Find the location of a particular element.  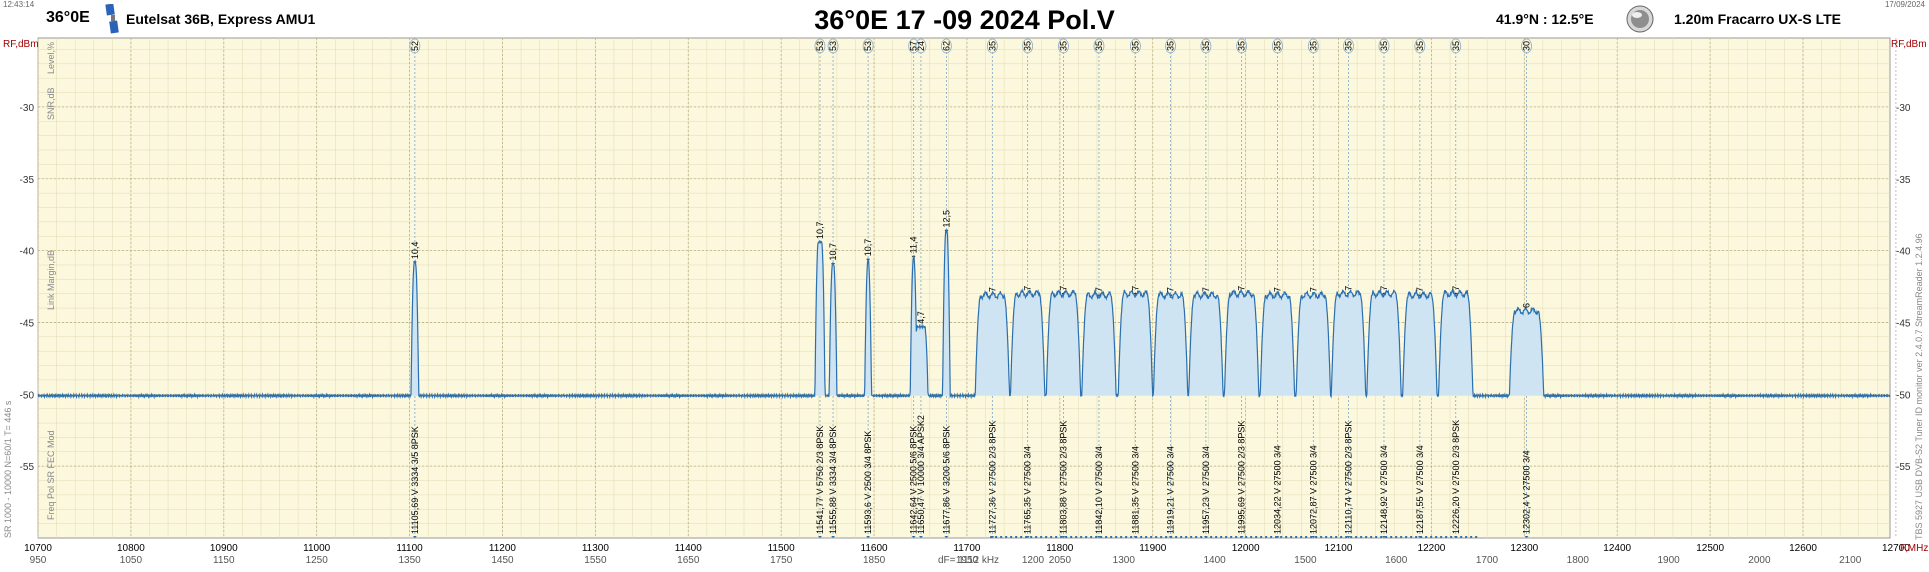

params-axis-label: Freq Pol SR FEC Mod is located at coordinates (51, 475).